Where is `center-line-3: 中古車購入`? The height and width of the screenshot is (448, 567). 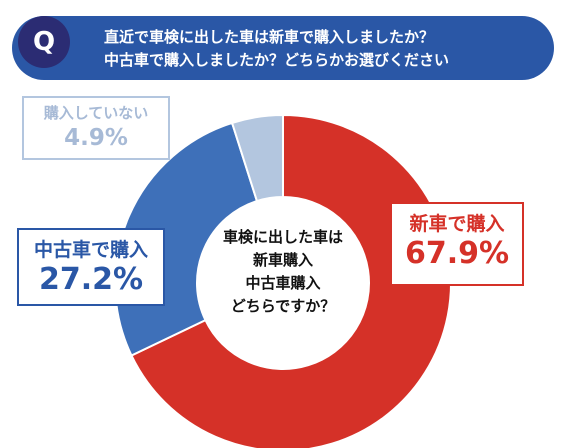 center-line-3: 中古車購入 is located at coordinates (283, 283).